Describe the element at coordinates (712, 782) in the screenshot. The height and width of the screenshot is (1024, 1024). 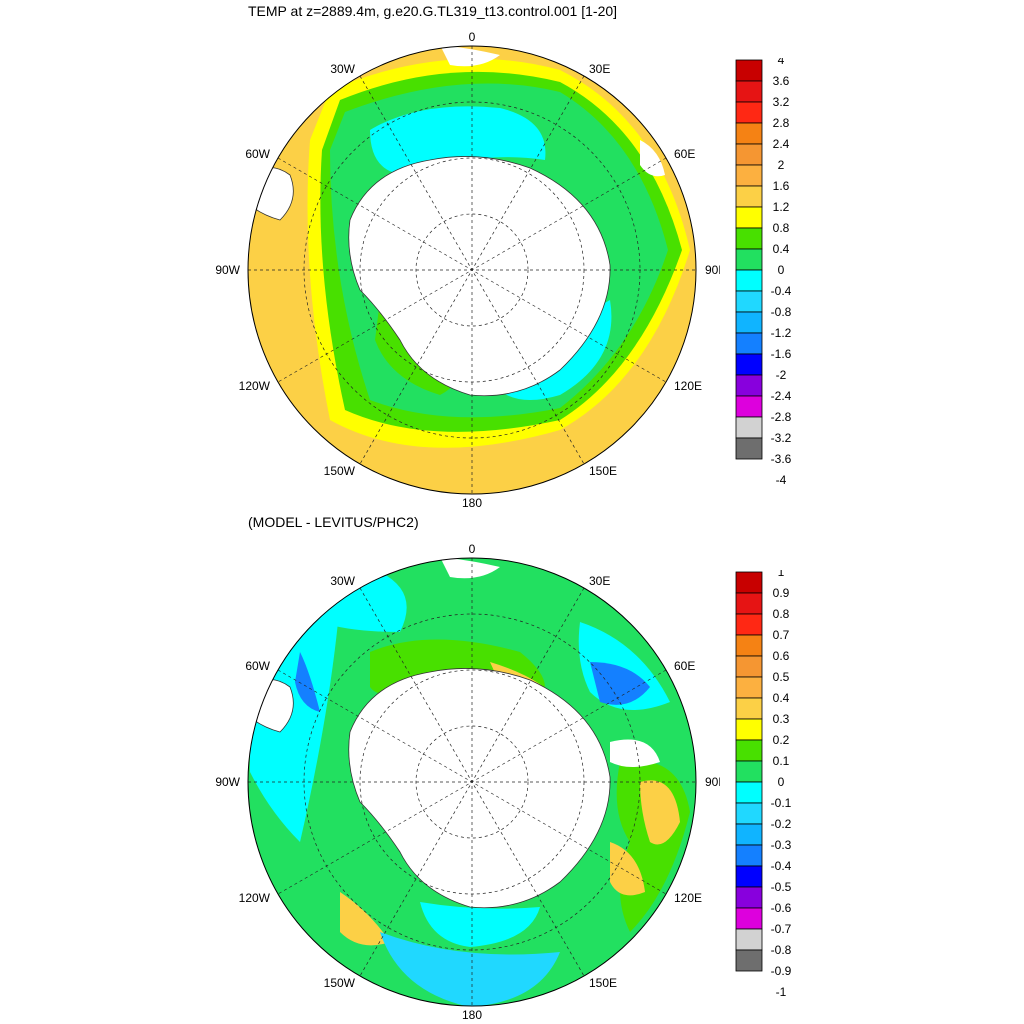
I see `bottom-lon-label-90e: 90E` at that location.